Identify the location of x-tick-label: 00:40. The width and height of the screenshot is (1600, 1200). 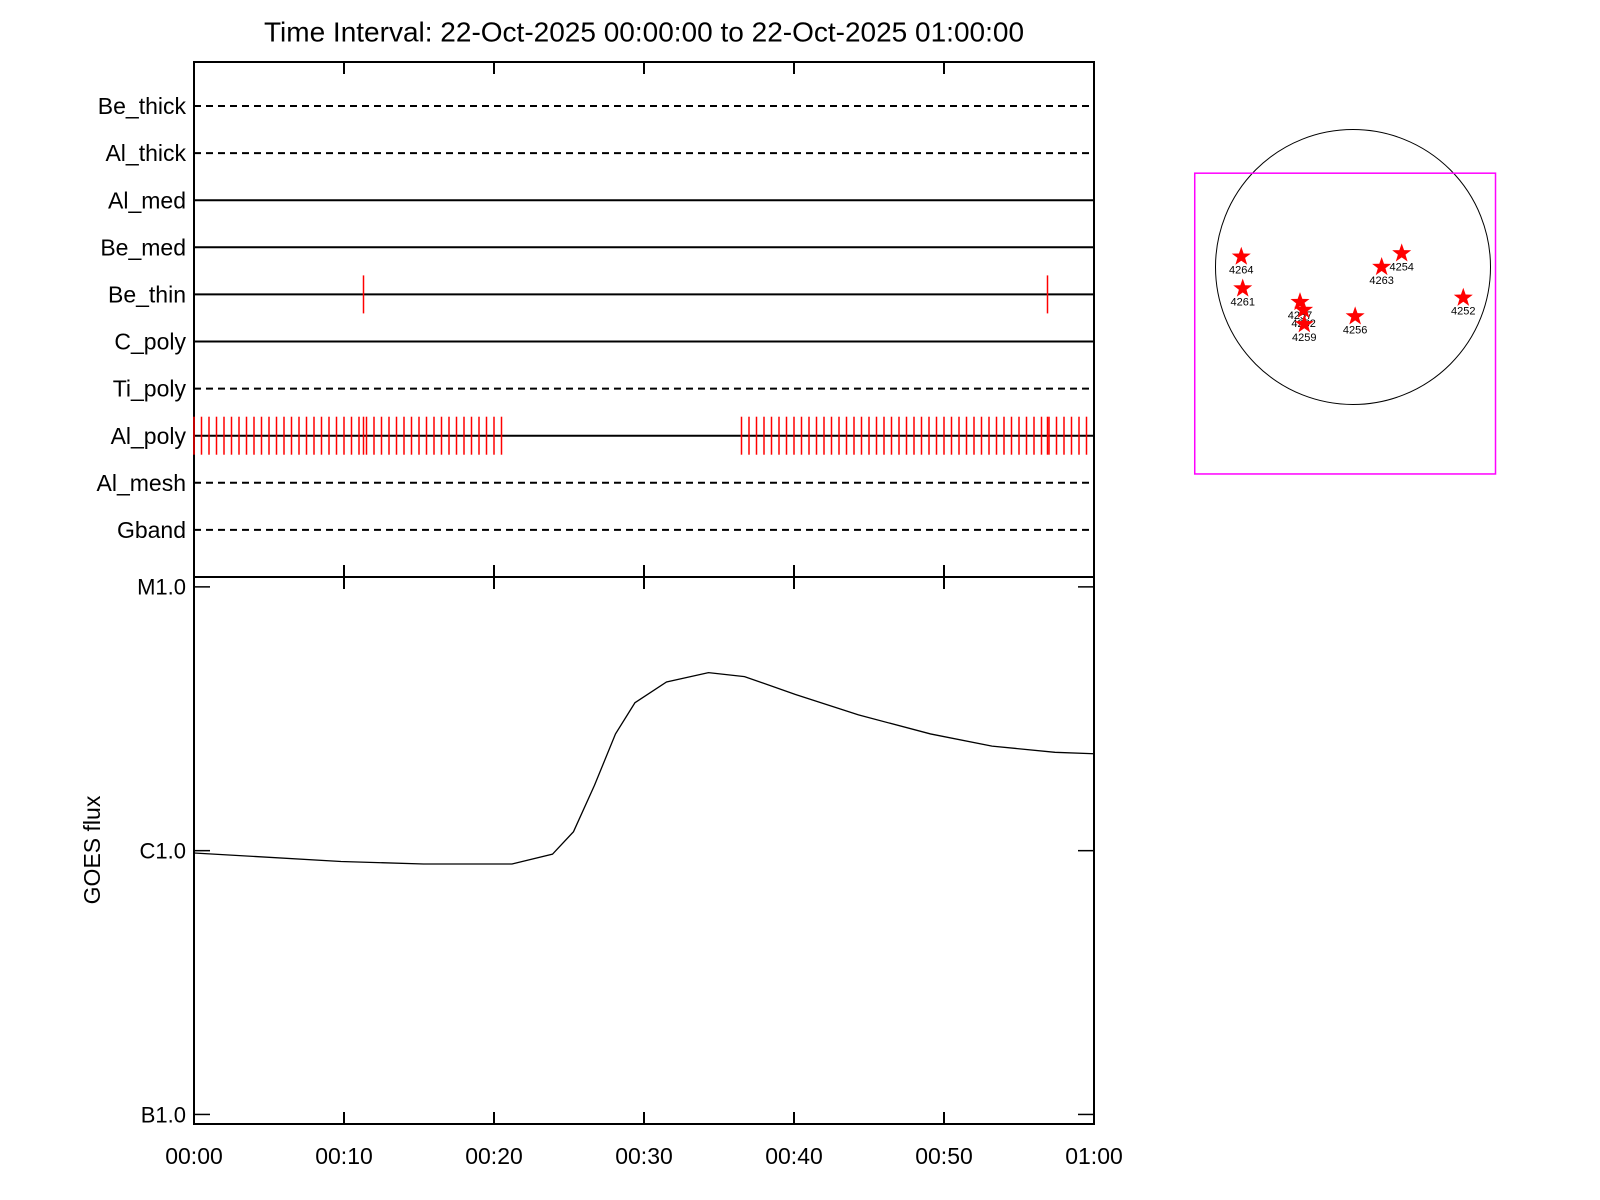
(794, 1156).